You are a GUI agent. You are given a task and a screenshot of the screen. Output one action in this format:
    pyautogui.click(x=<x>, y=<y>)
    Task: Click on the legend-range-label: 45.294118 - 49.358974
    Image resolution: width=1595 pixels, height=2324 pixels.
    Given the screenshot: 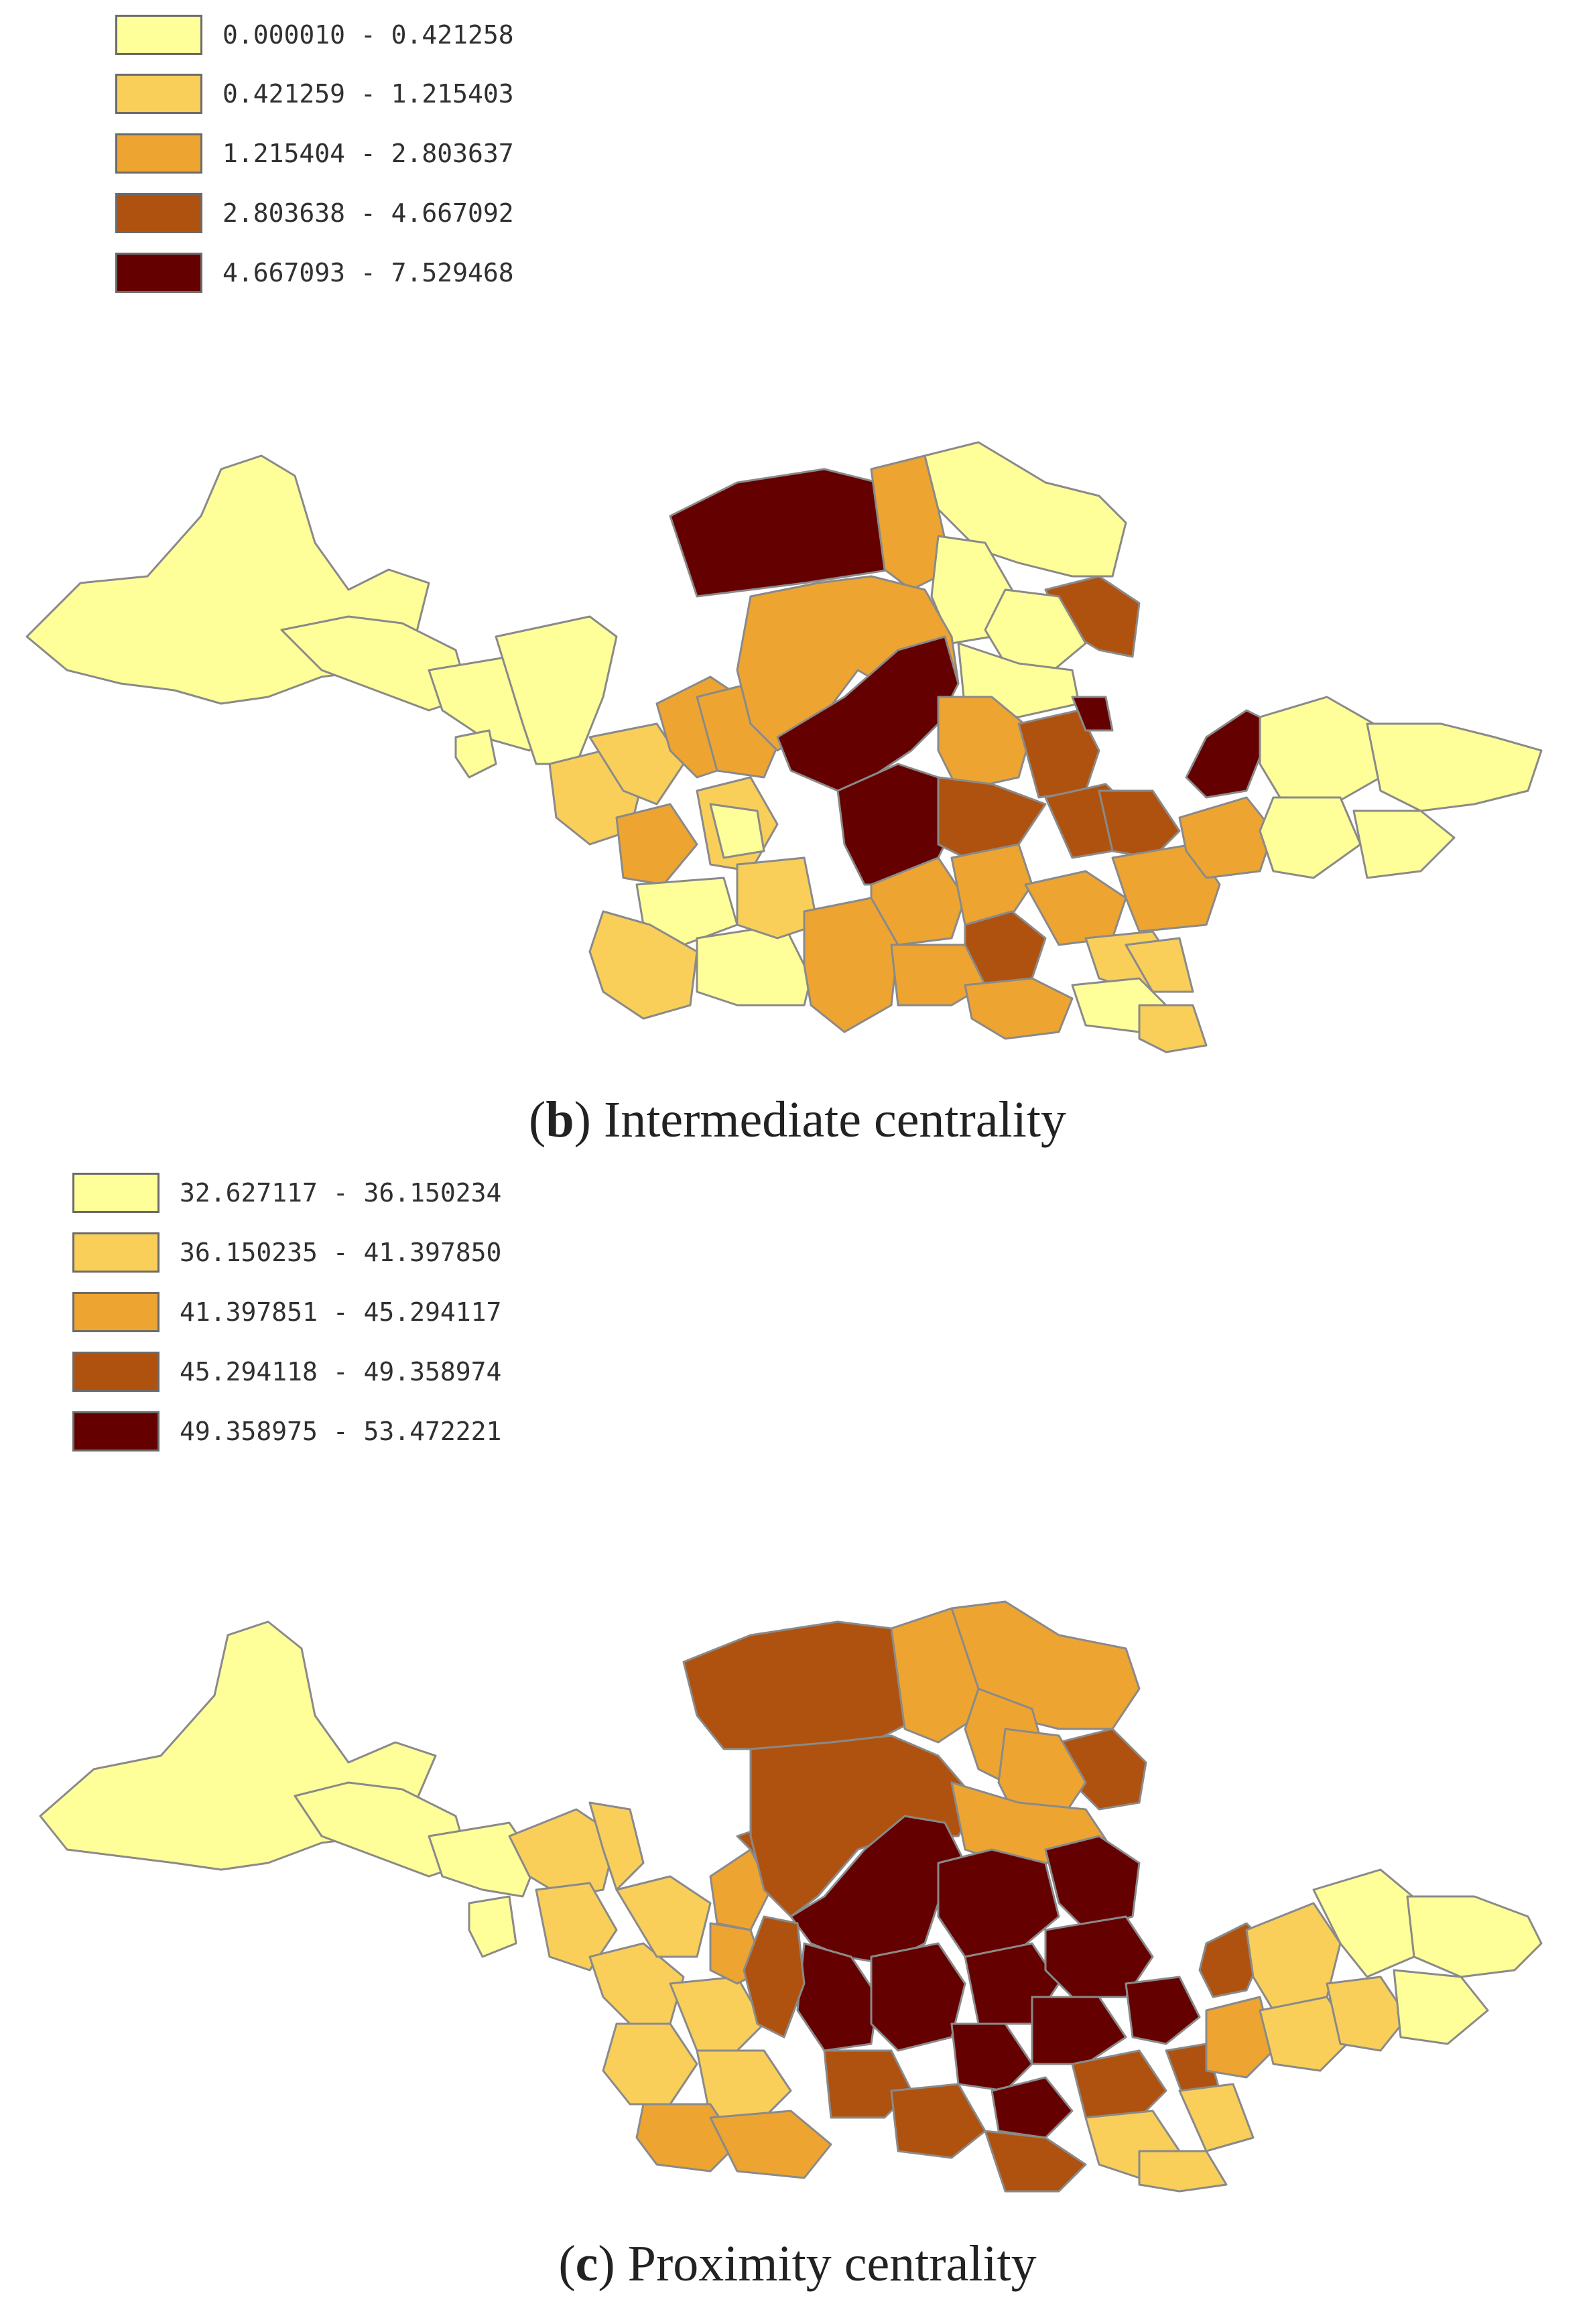 What is the action you would take?
    pyautogui.click(x=341, y=1371)
    